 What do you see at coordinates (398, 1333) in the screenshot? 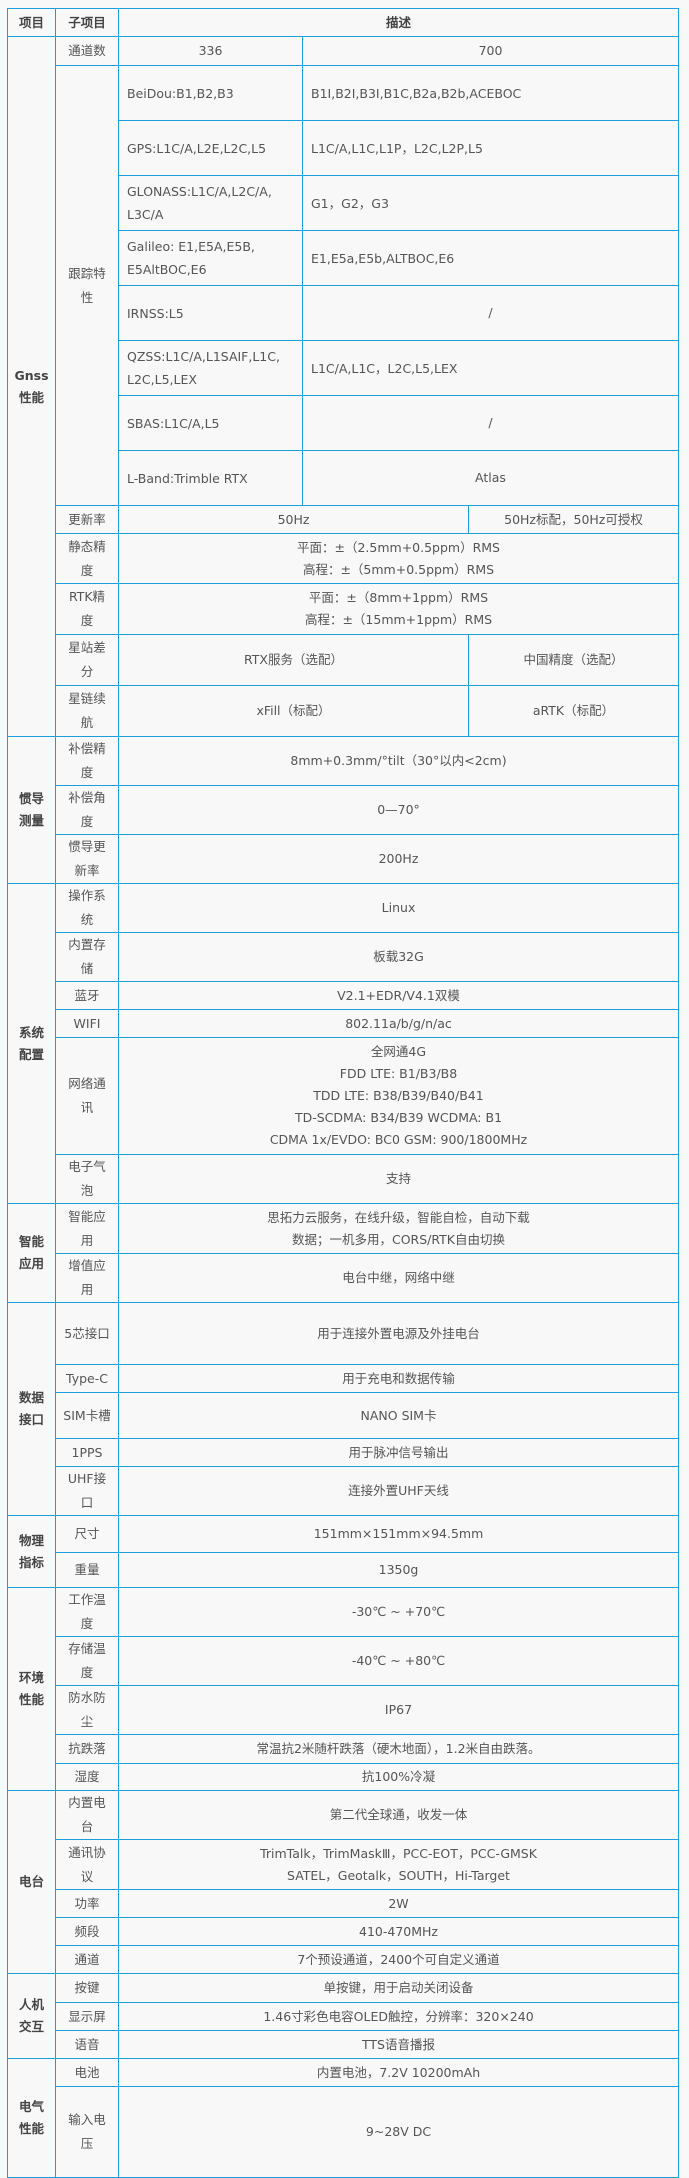
I see `cell-line: 用于连接外置电源及外挂电台` at bounding box center [398, 1333].